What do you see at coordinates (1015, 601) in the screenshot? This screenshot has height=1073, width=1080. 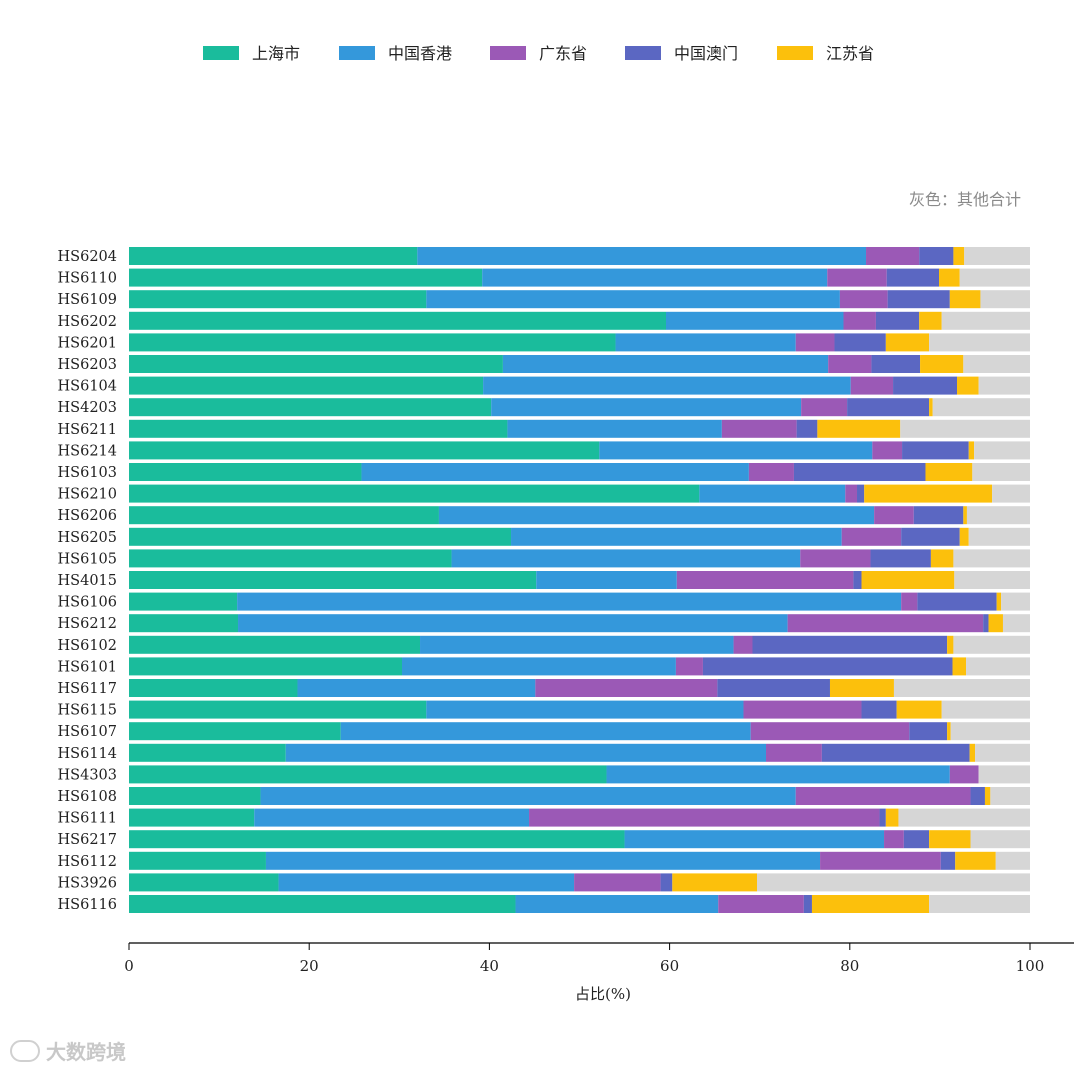 I see `bar-HS6106-other` at bounding box center [1015, 601].